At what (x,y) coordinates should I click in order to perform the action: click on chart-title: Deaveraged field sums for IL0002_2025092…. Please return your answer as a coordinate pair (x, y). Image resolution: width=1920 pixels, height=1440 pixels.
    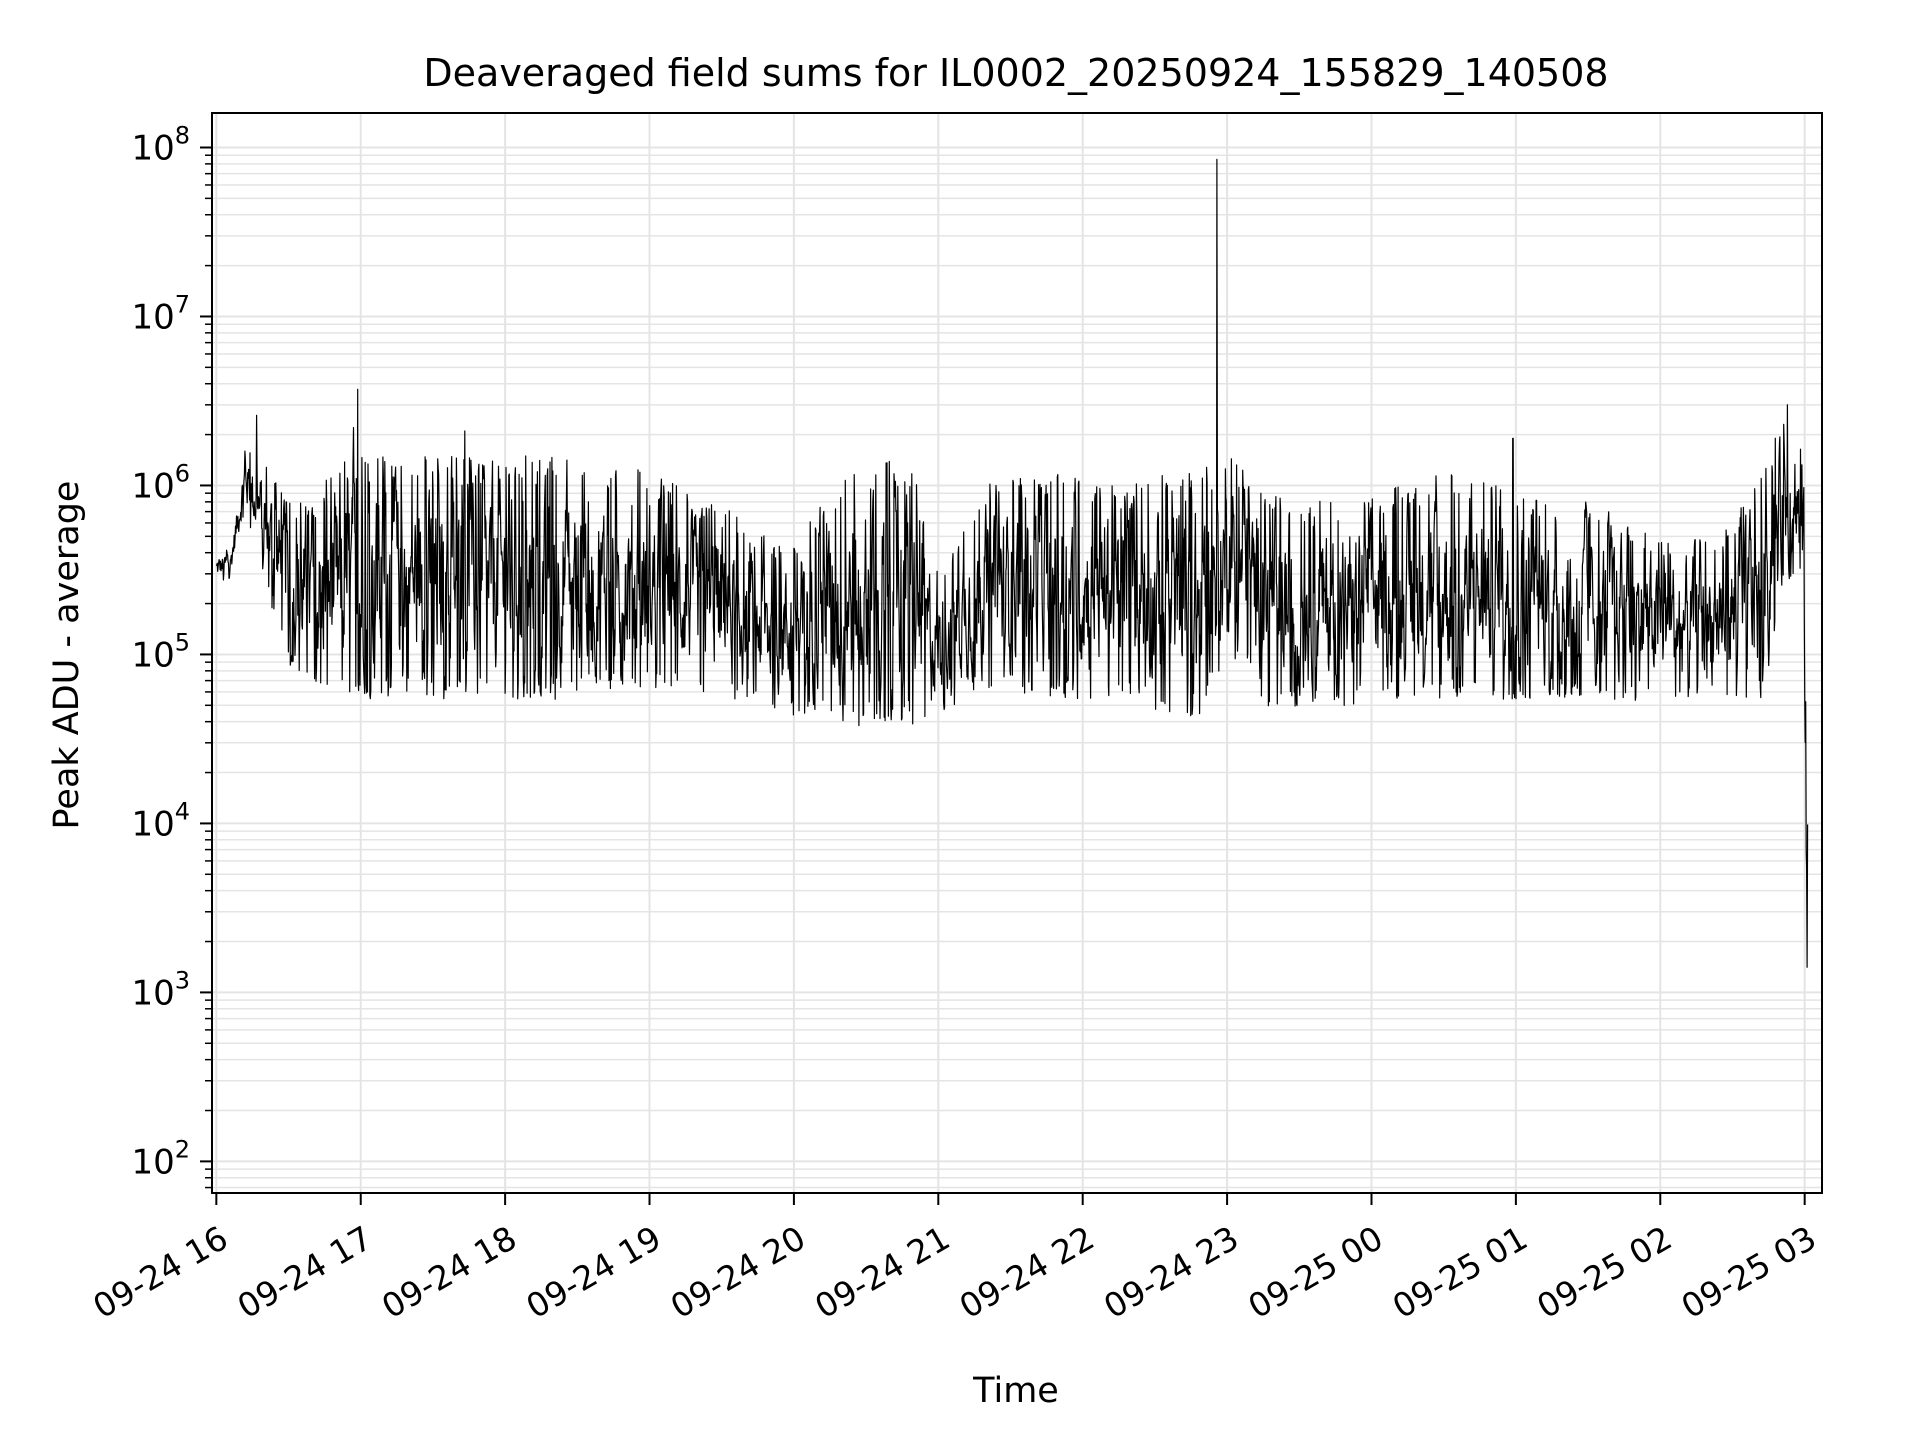
    Looking at the image, I should click on (1015, 73).